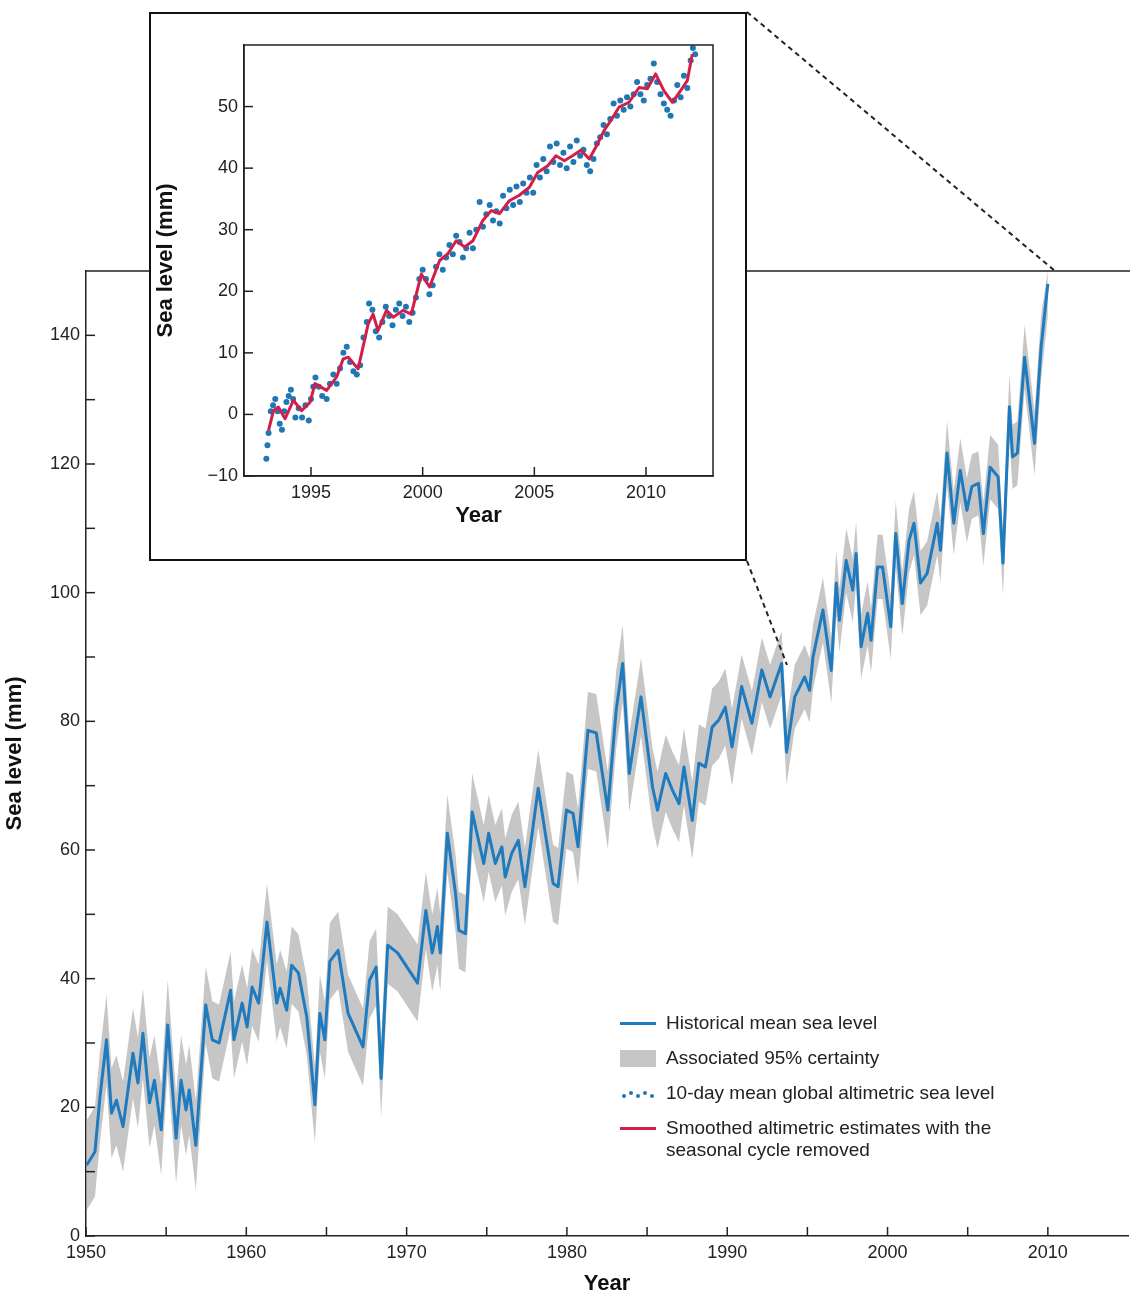 This screenshot has width=1130, height=1299. What do you see at coordinates (222, 474) in the screenshot?
I see `y-tick-label: −10` at bounding box center [222, 474].